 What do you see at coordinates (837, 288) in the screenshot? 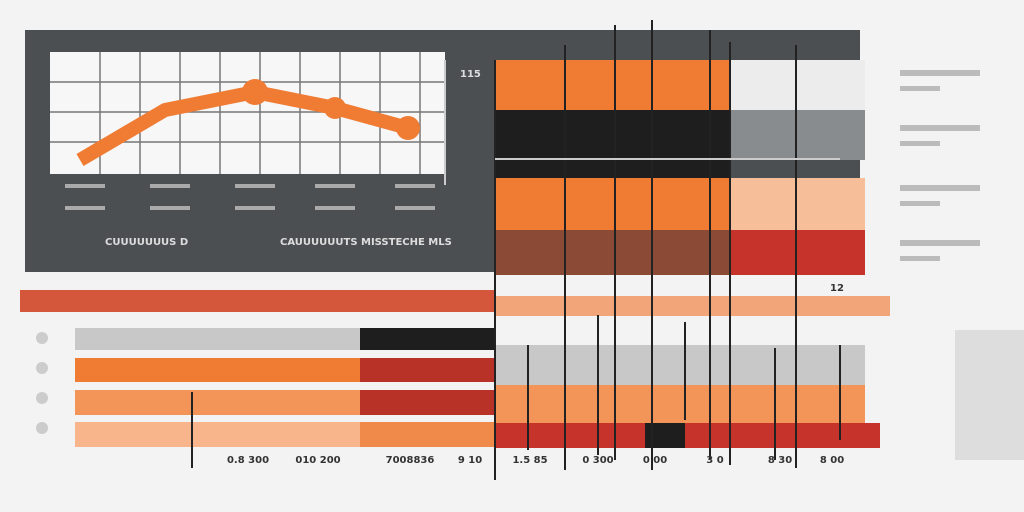
I see `side-label: 12` at bounding box center [837, 288].